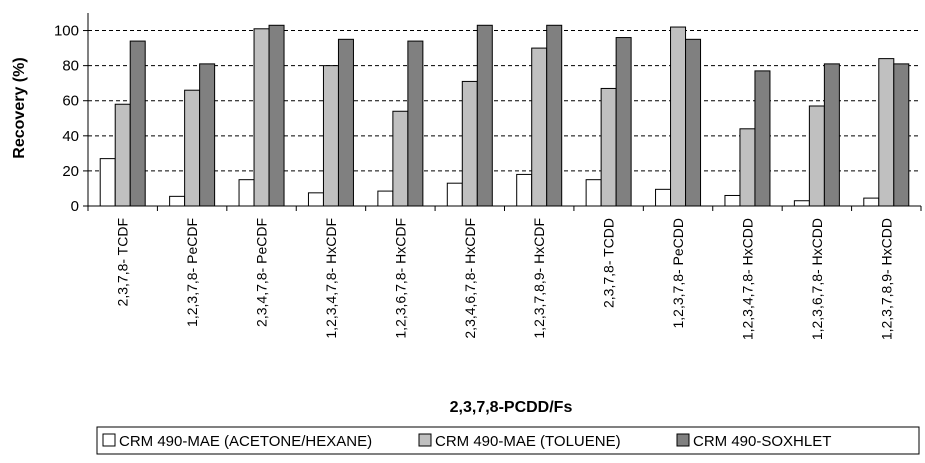 This screenshot has height=463, width=925. What do you see at coordinates (331, 278) in the screenshot?
I see `x-category-label: 1,2,3,4,7,8- HxCDF` at bounding box center [331, 278].